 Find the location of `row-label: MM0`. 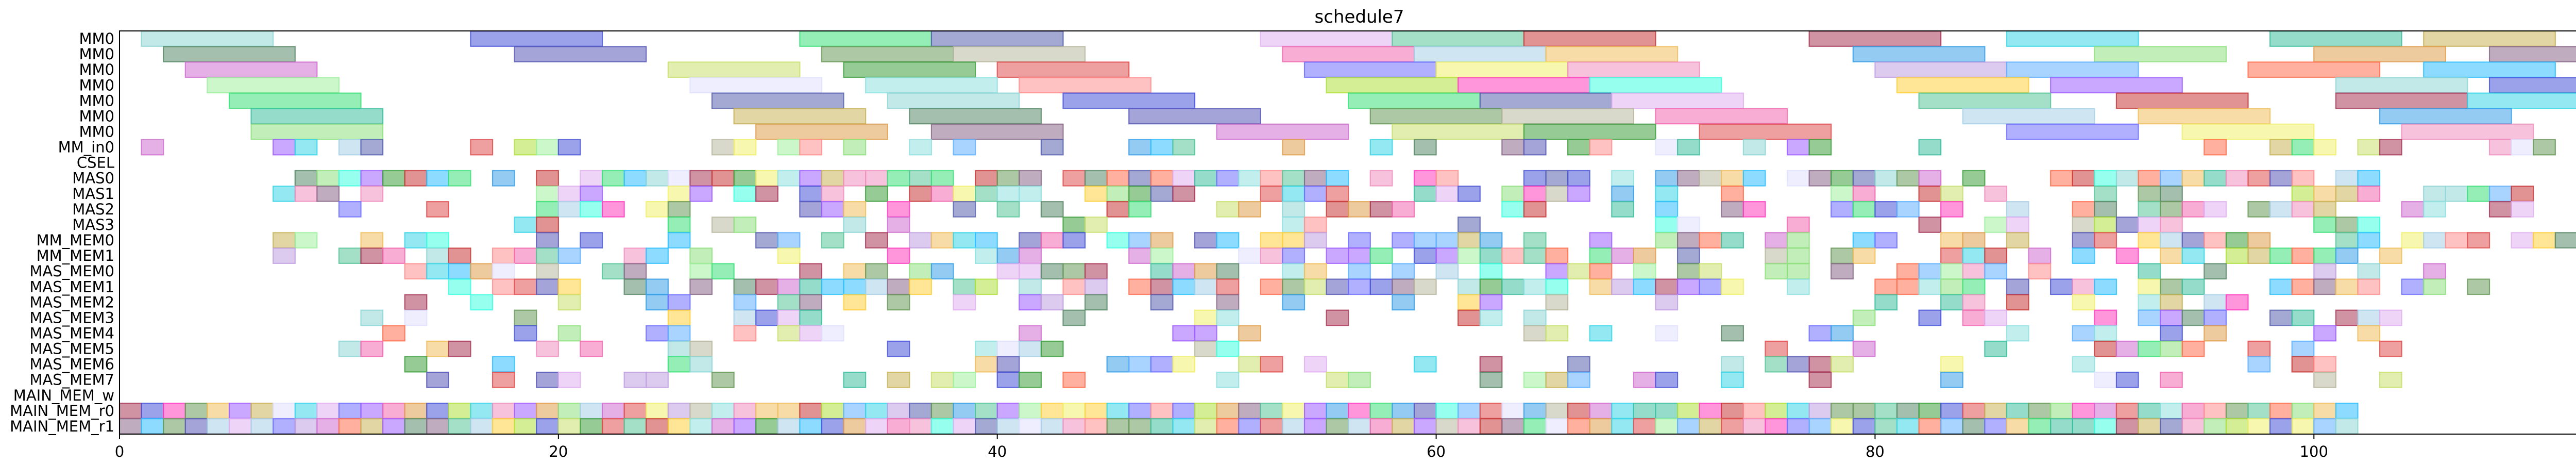

row-label: MM0 is located at coordinates (97, 100).